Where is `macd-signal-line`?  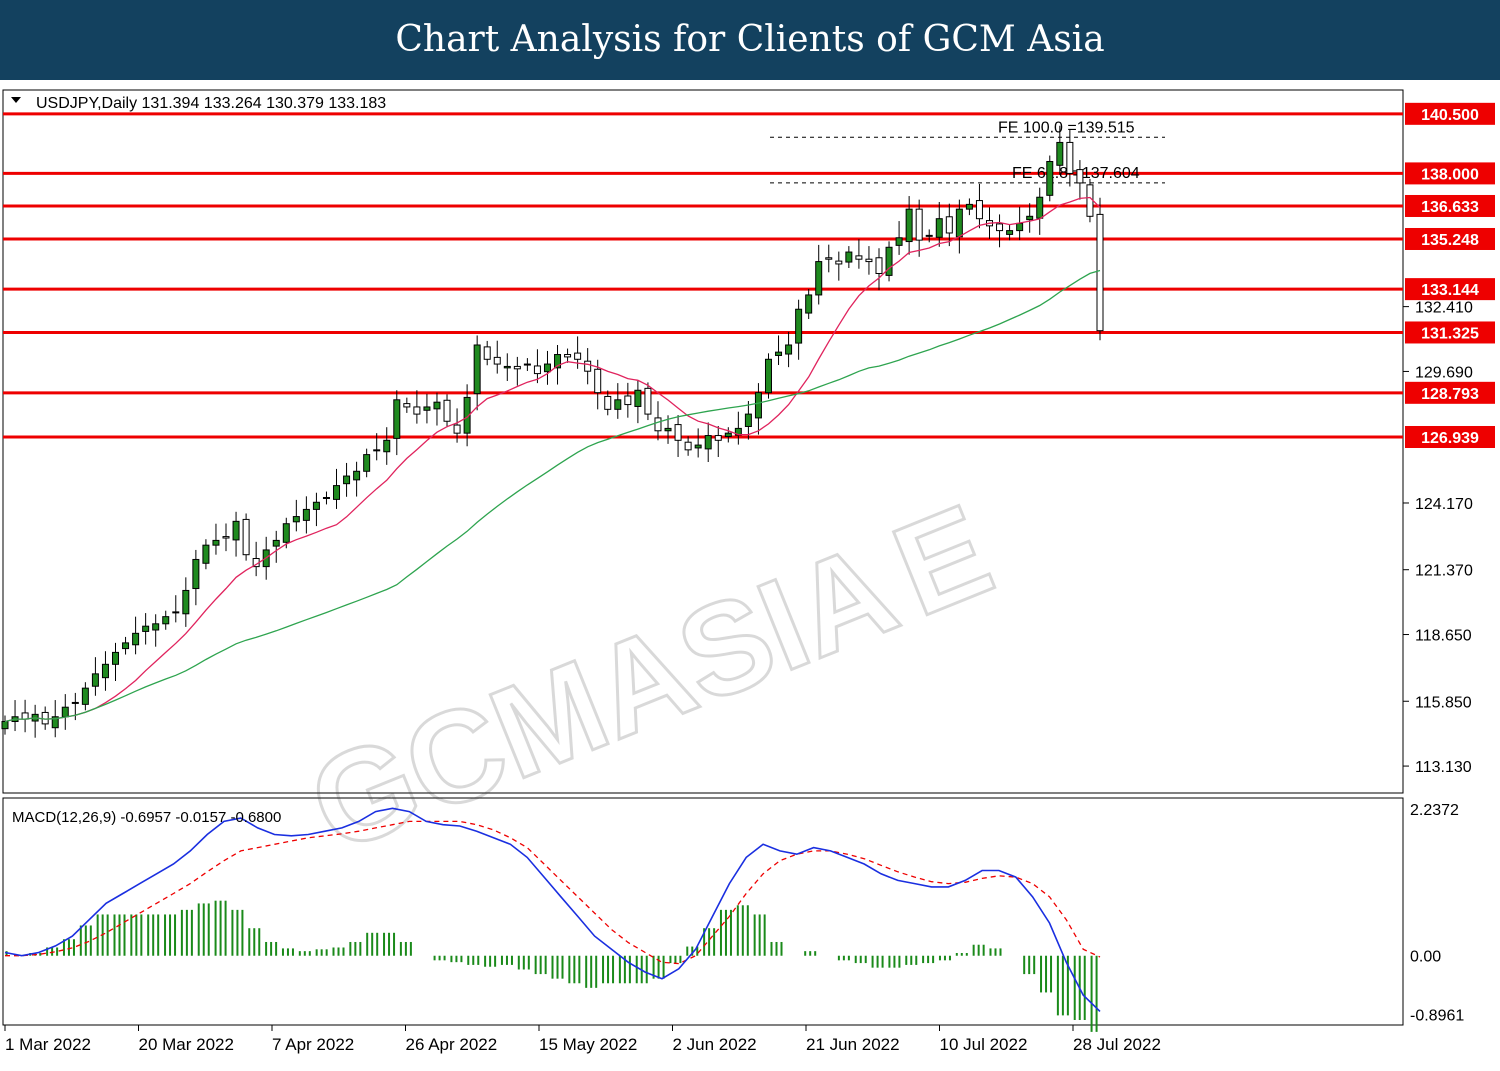
macd-signal-line is located at coordinates (553, 892).